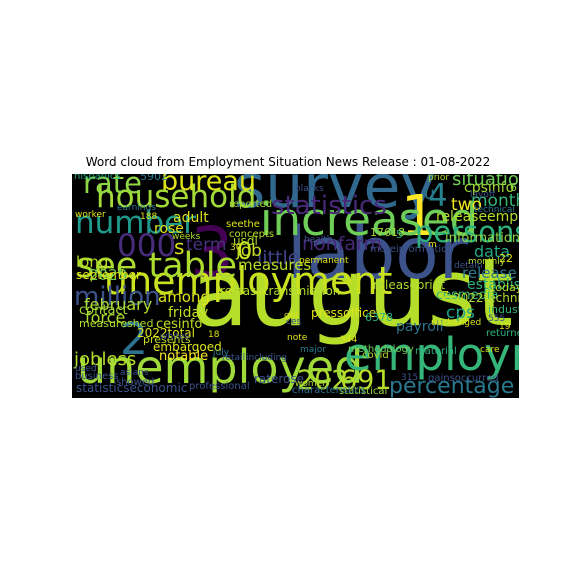 This screenshot has height=576, width=576. I want to click on word-note: note, so click(297, 338).